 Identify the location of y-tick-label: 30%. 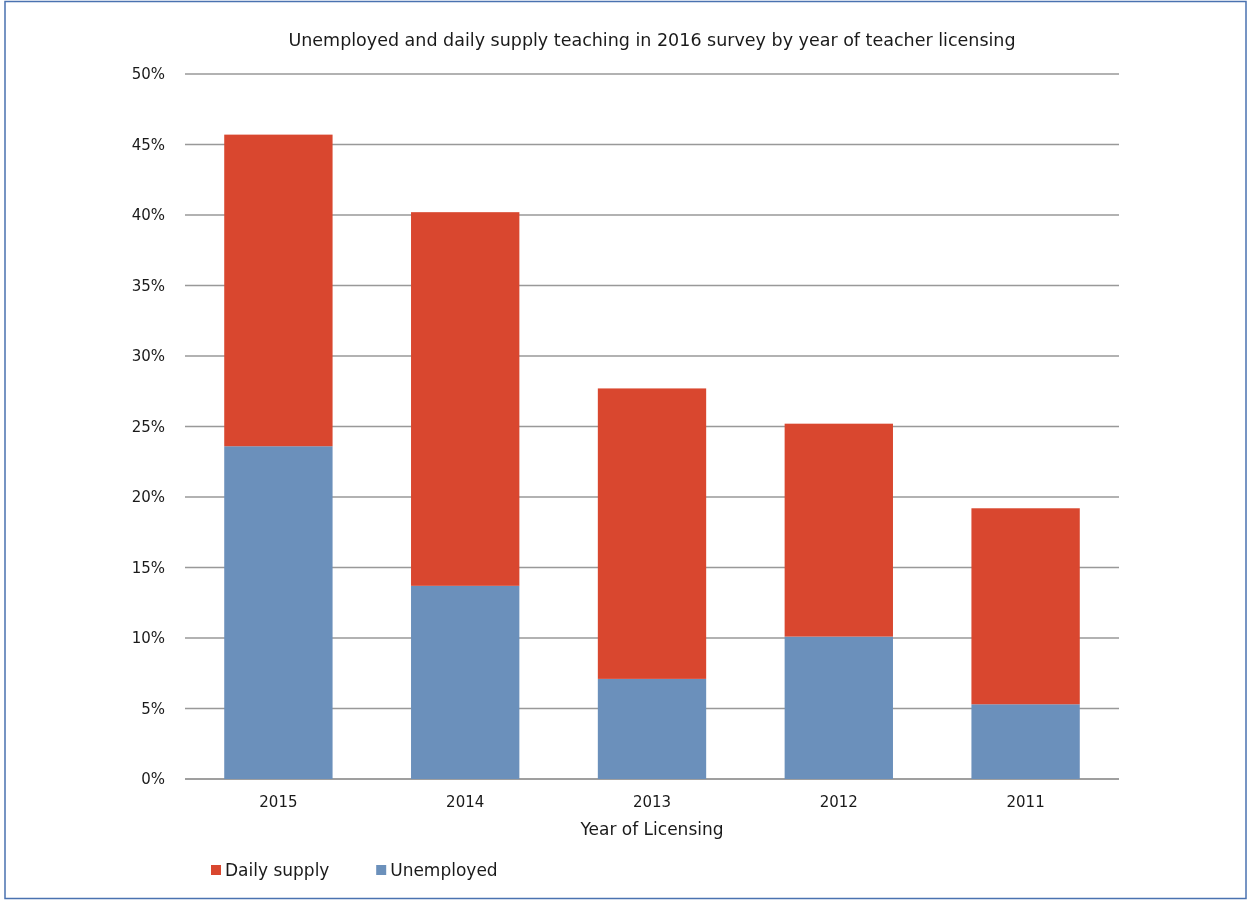
(148, 356).